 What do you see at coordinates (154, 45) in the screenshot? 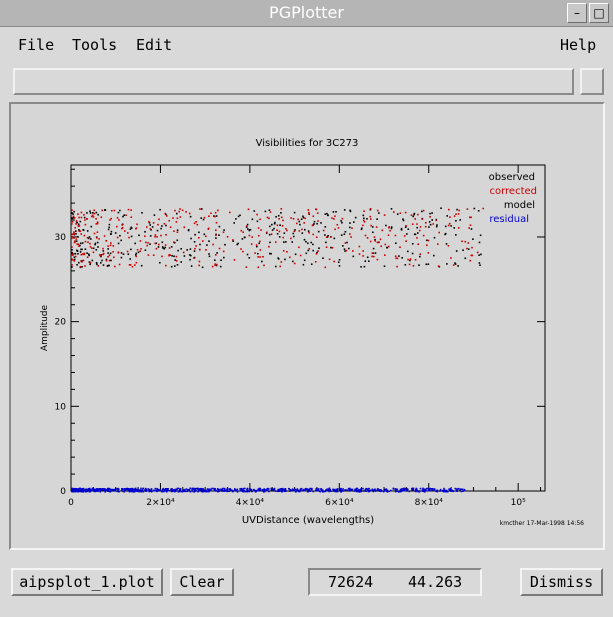
I see `menu-edit: Edit` at bounding box center [154, 45].